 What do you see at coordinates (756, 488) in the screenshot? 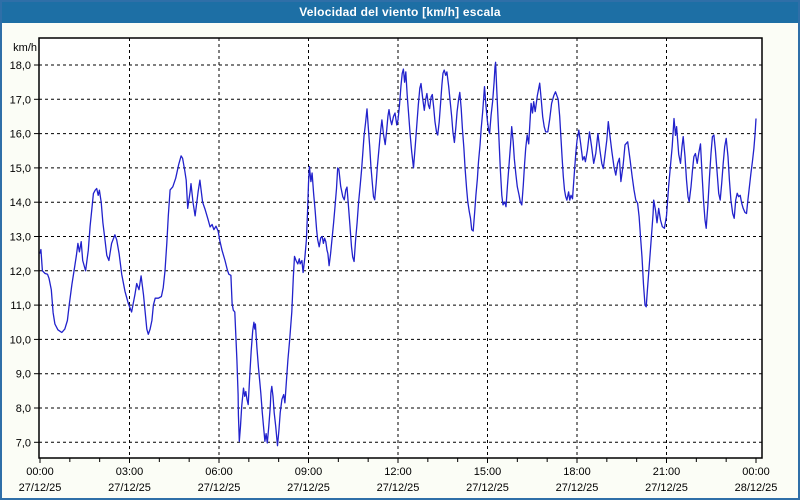
I see `x-tick-date-label: 28/12/25` at bounding box center [756, 488].